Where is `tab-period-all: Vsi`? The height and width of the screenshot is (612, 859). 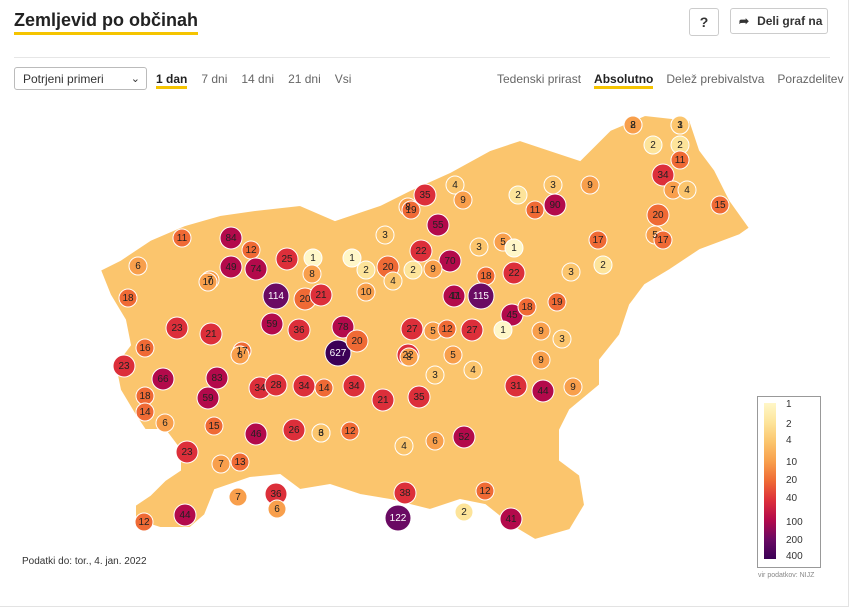 tab-period-all: Vsi is located at coordinates (343, 79).